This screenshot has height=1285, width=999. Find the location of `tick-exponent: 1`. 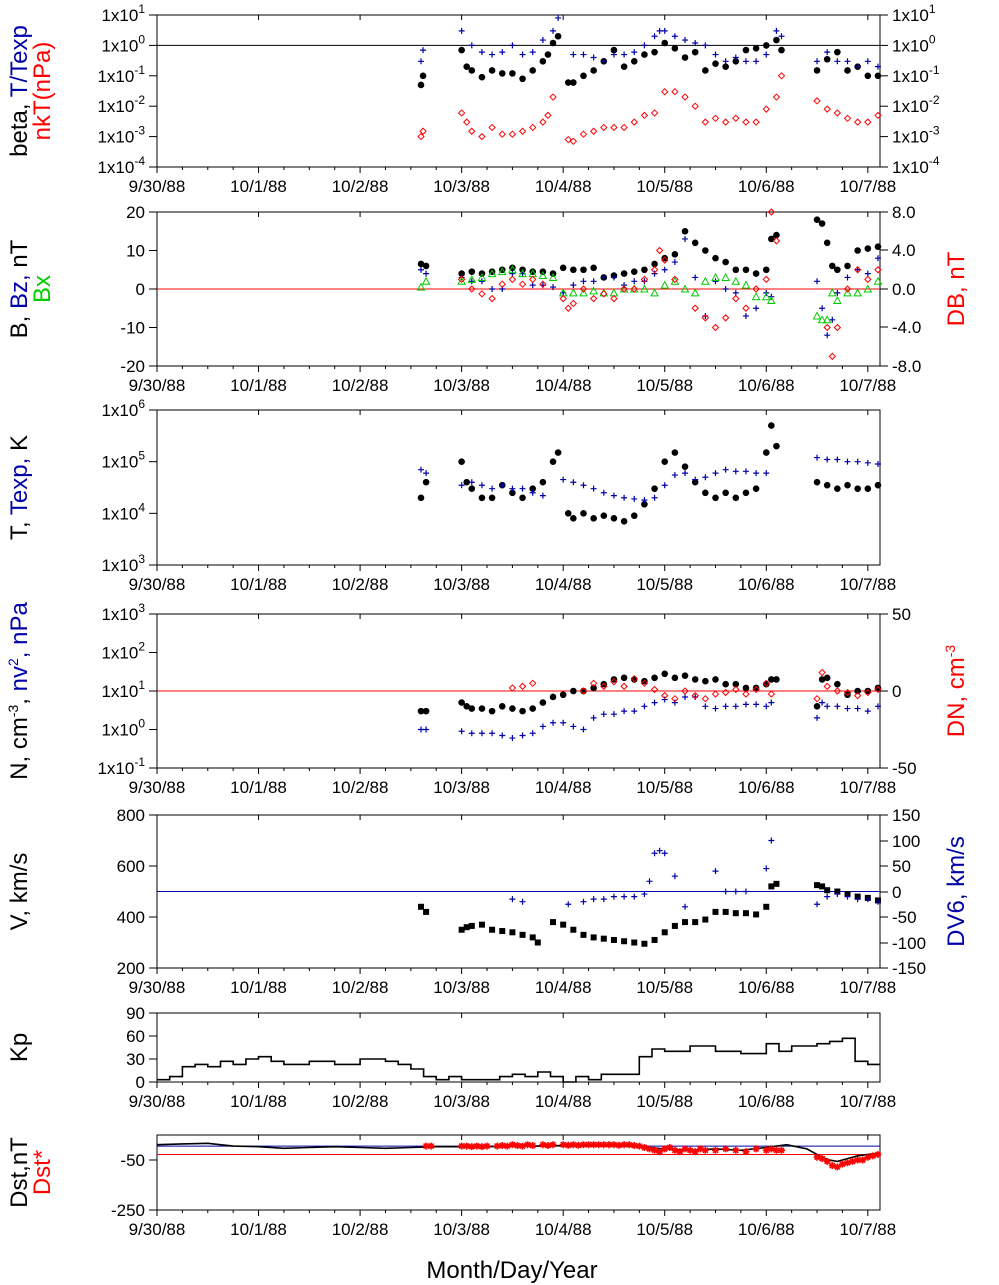

tick-exponent: 1 is located at coordinates (932, 9).